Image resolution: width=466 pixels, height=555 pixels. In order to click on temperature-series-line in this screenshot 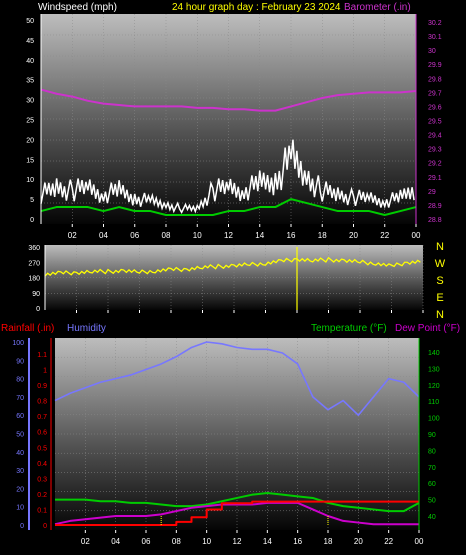, I will do `click(237, 502)`.